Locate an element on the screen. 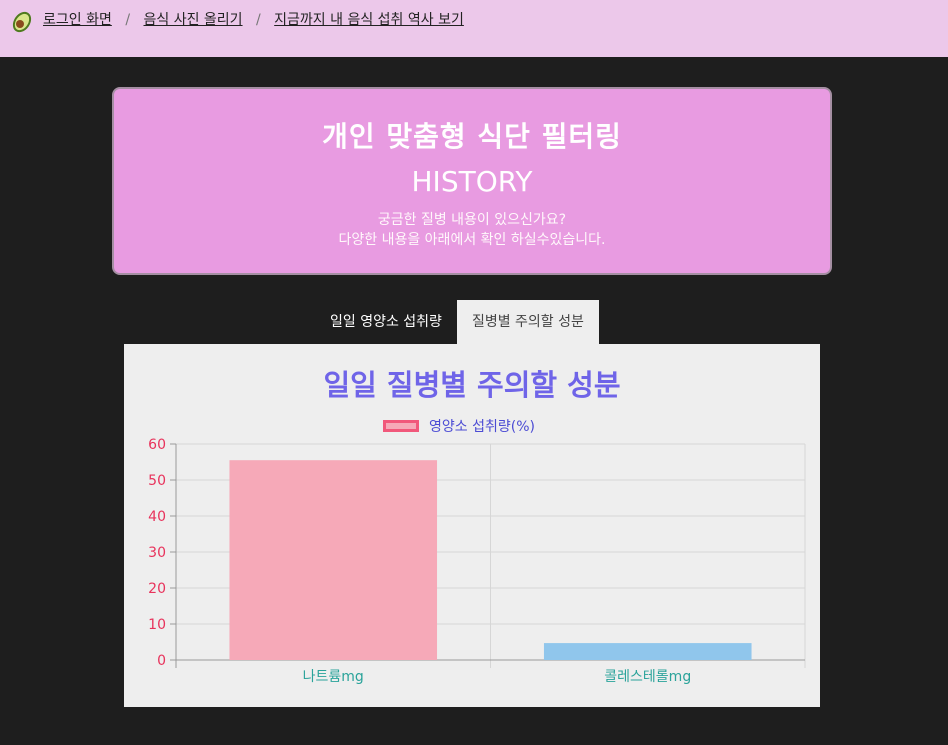 The width and height of the screenshot is (948, 745). nav-link-login: 로그인 화면 is located at coordinates (77, 20).